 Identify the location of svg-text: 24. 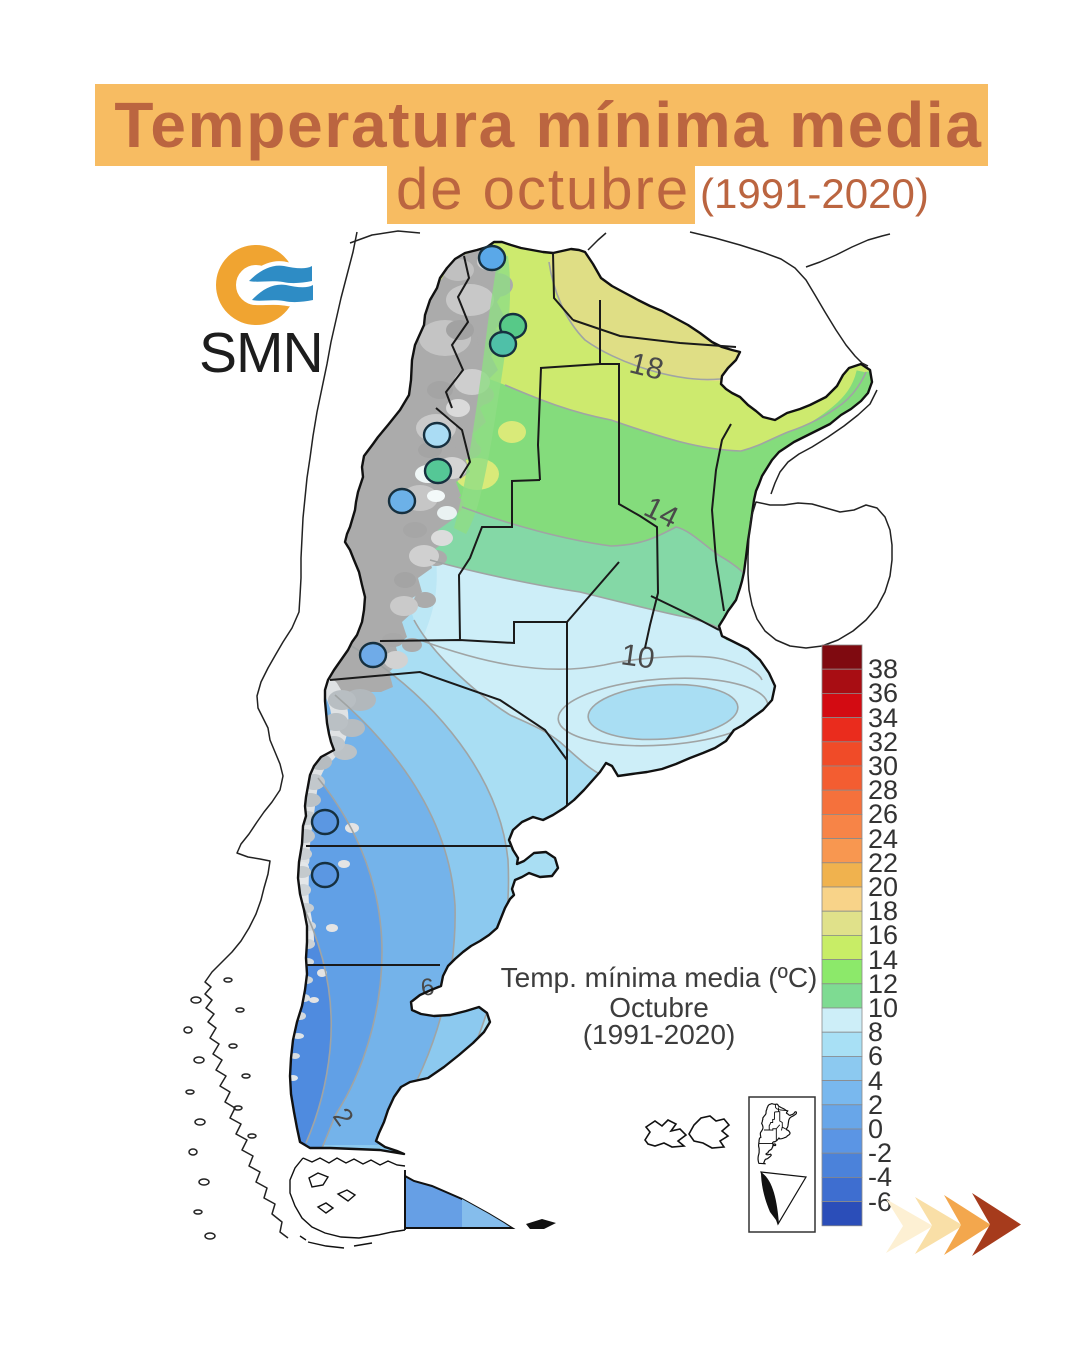
(883, 839).